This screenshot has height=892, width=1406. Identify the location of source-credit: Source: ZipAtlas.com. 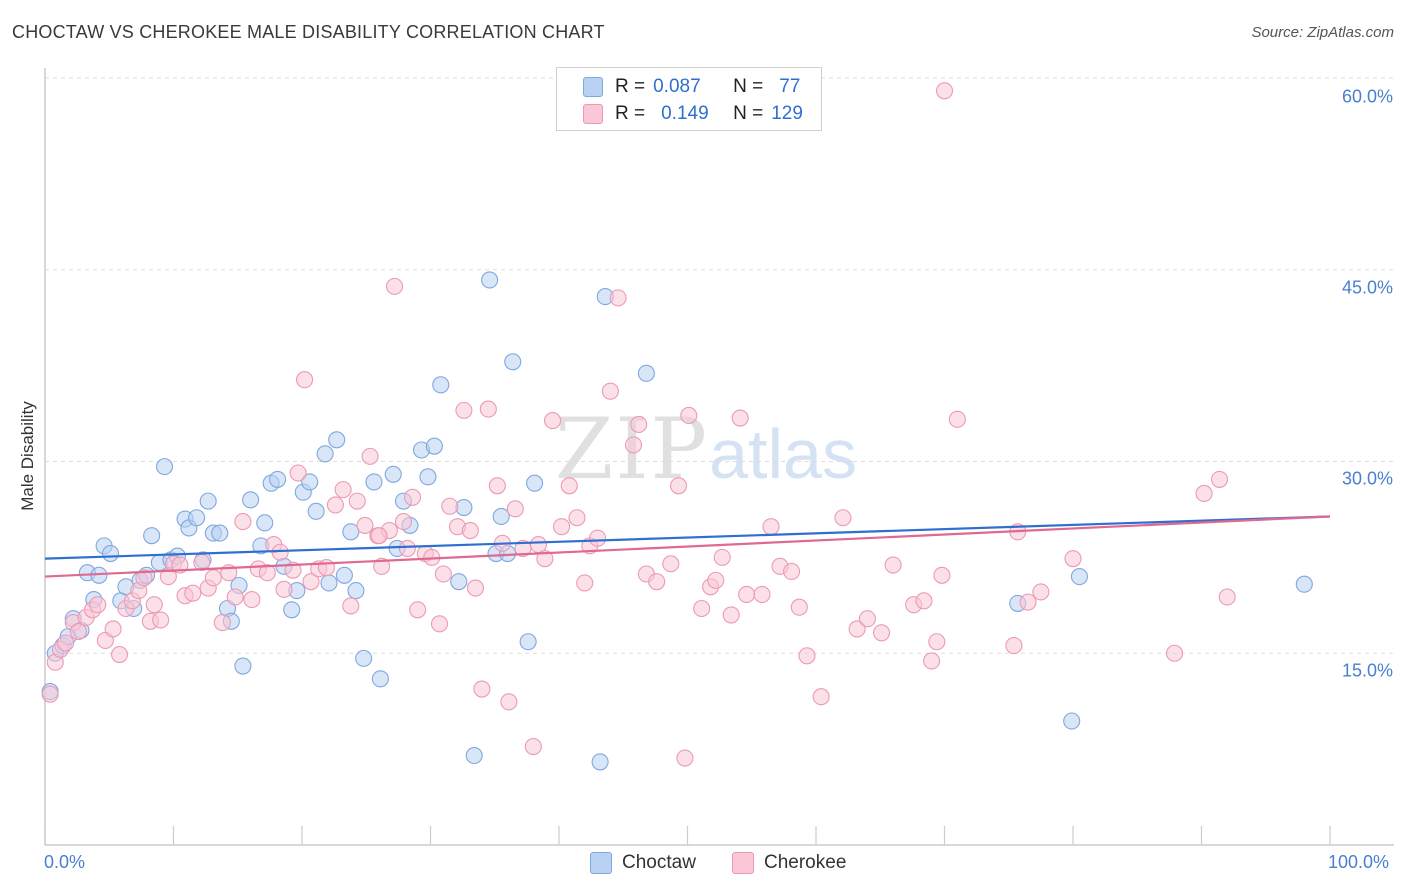
(1322, 32).